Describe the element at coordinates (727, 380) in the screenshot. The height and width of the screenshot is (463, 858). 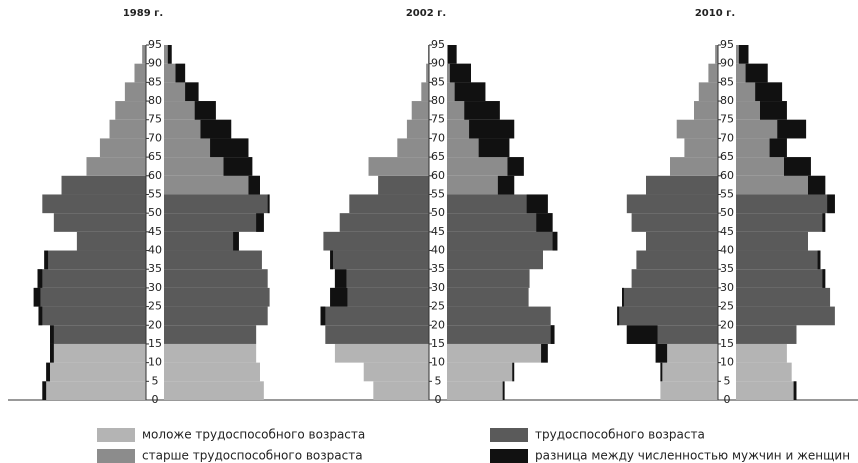
I see `y-tick-label: 5` at that location.